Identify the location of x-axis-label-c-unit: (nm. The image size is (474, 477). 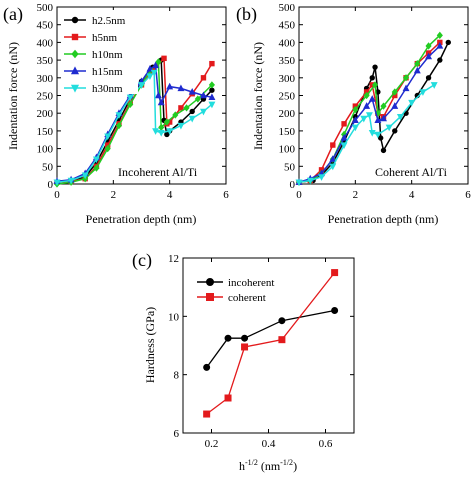
(269, 466).